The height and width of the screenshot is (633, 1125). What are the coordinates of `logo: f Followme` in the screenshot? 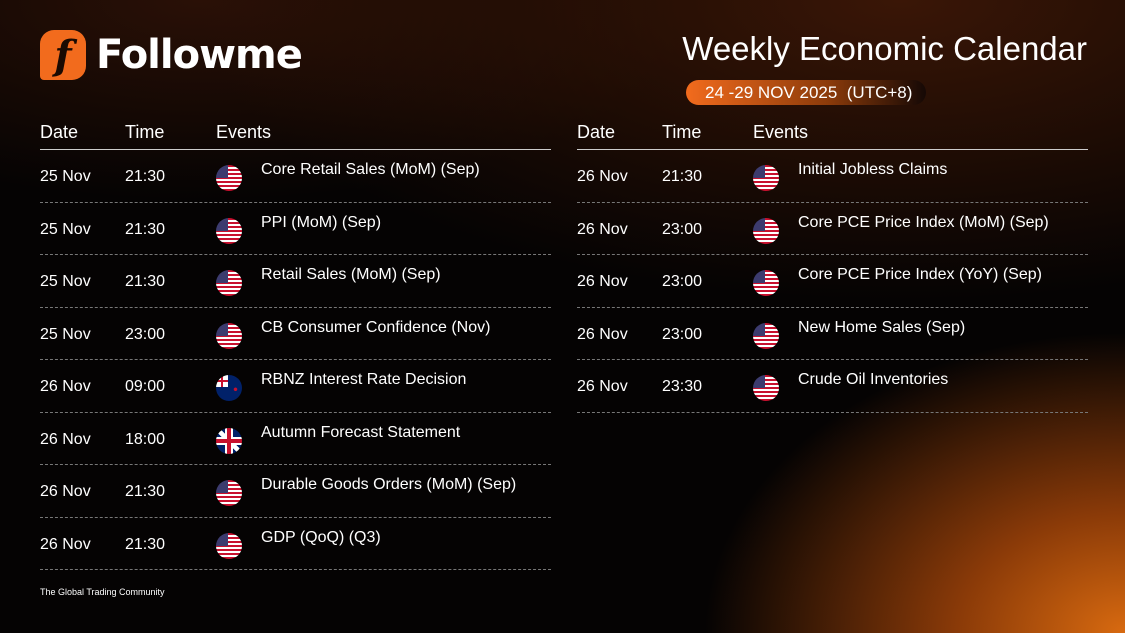 It's located at (171, 55).